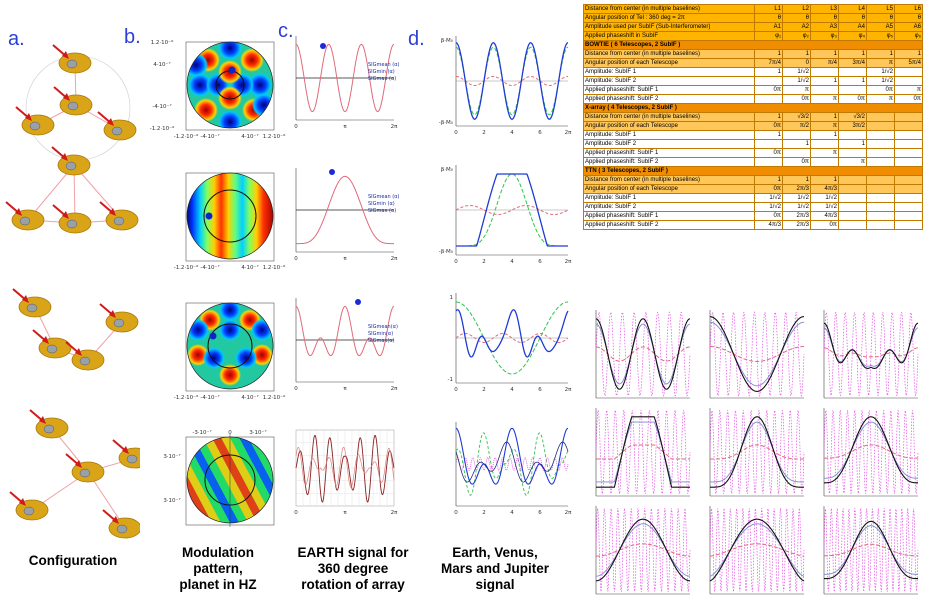 The width and height of the screenshot is (929, 610). What do you see at coordinates (852, 63) in the screenshot?
I see `table-cell: 3π/4` at bounding box center [852, 63].